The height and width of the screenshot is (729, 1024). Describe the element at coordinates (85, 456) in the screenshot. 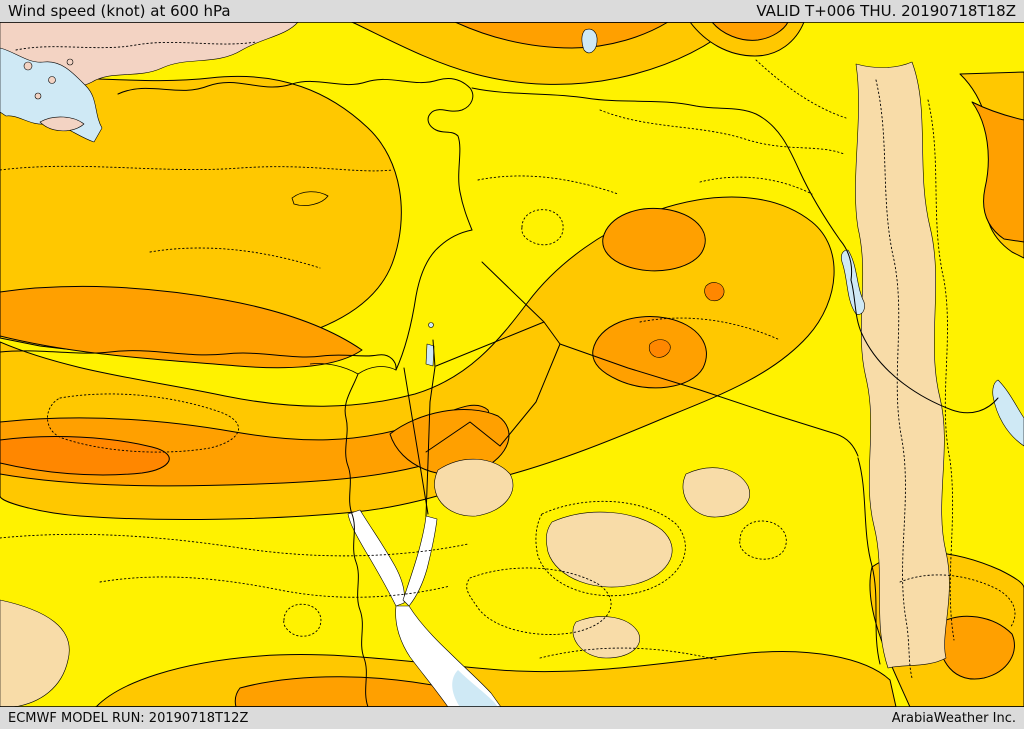

I see `wind-core-left-deep` at that location.